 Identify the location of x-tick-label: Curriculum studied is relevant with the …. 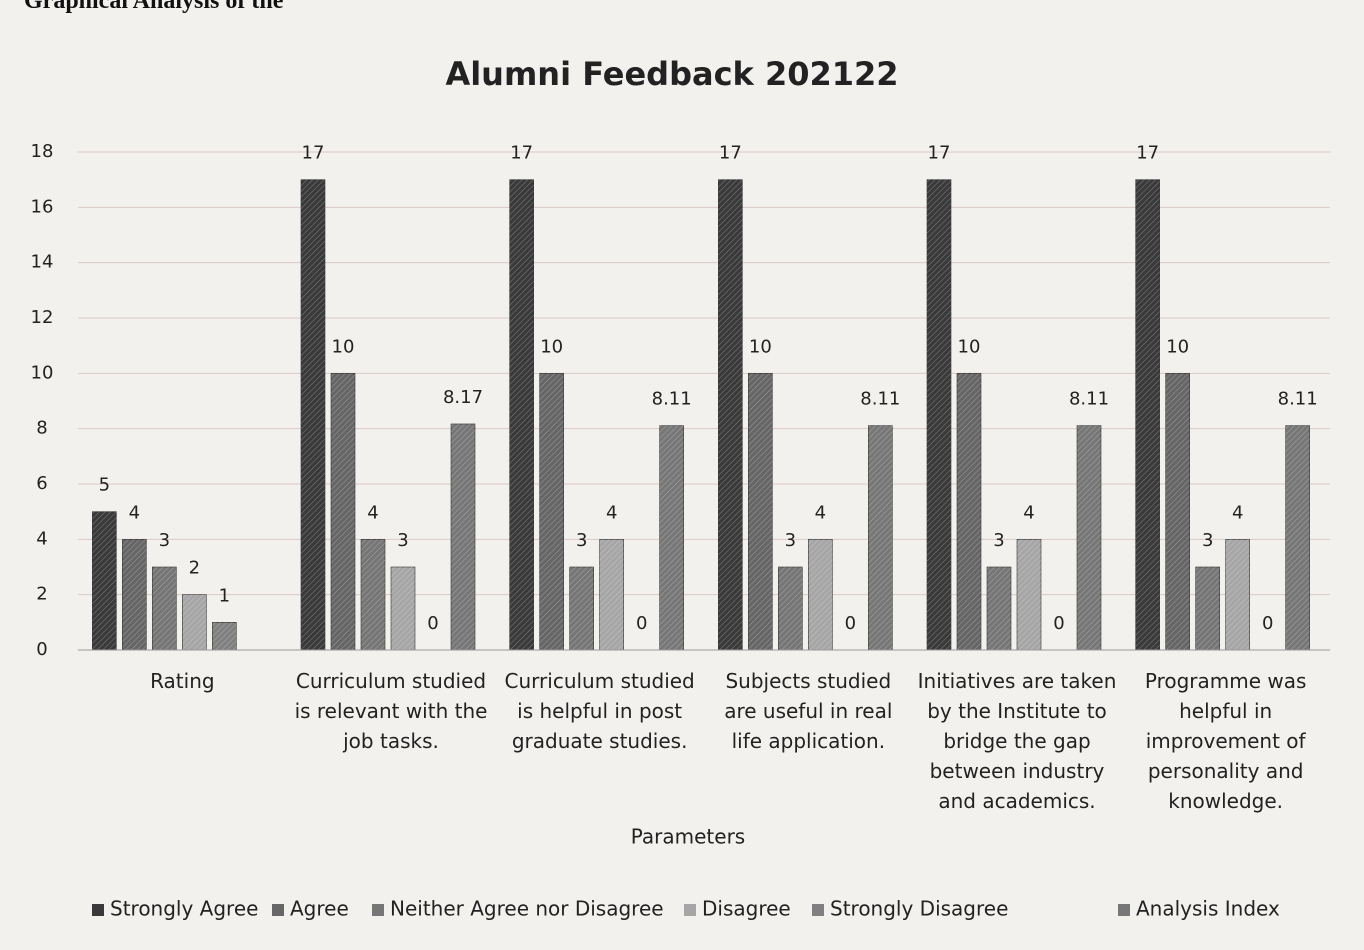
(391, 711).